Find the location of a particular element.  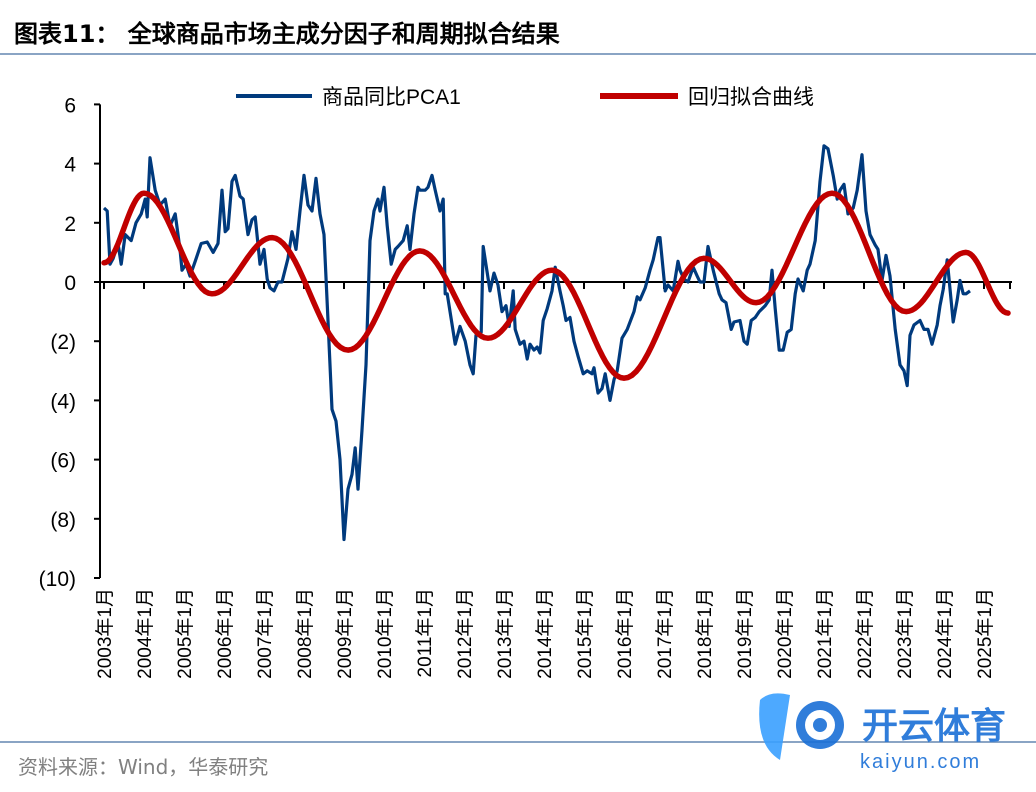

x-tick-label: 2024年1月 is located at coordinates (945, 633).